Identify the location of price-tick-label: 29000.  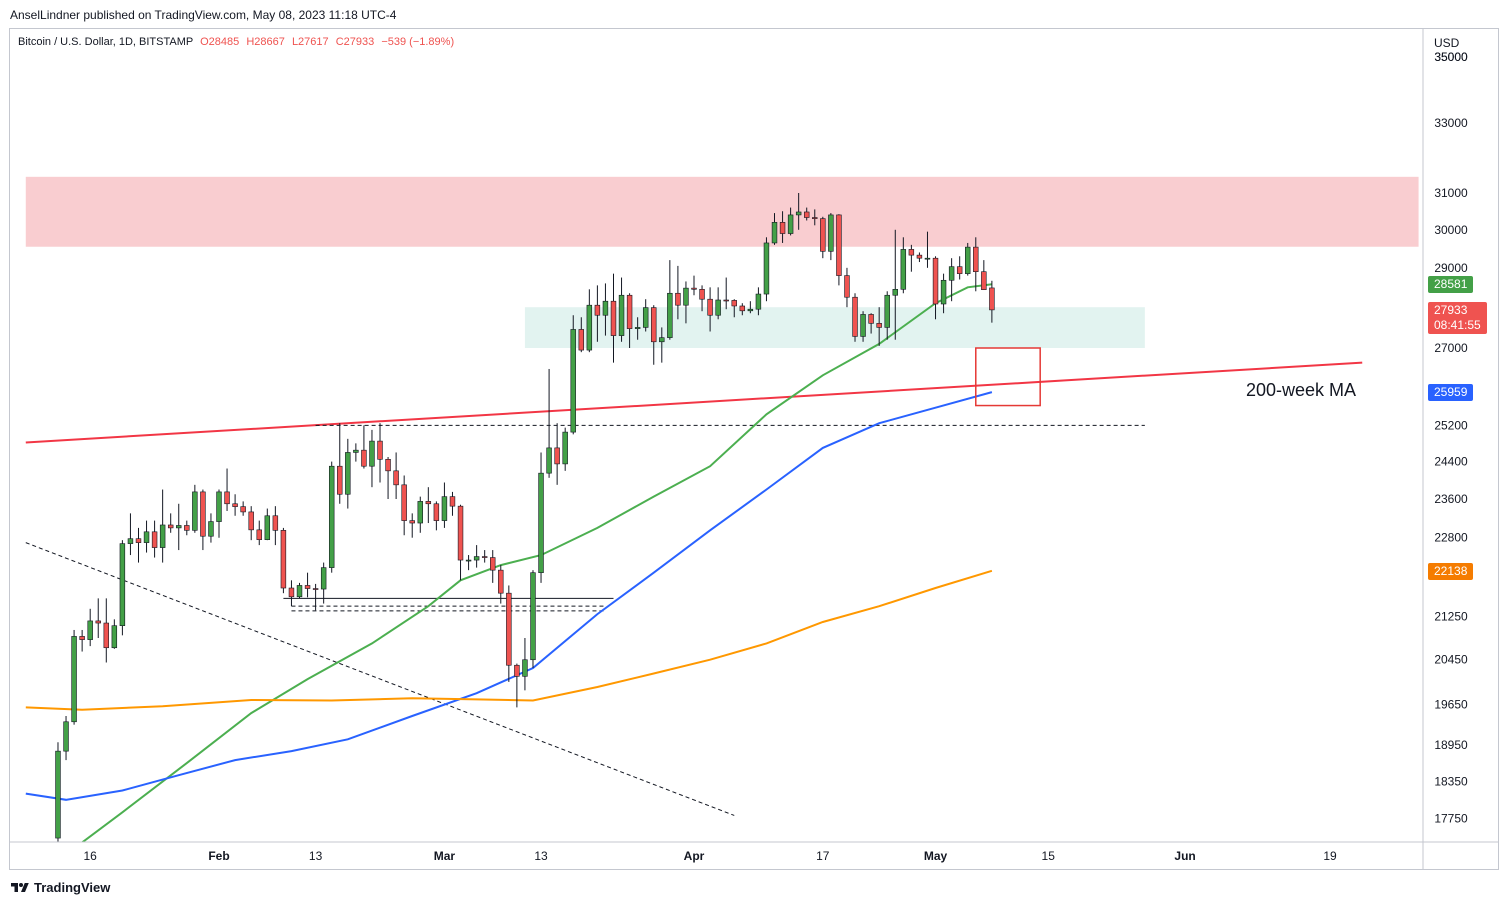
(1451, 268).